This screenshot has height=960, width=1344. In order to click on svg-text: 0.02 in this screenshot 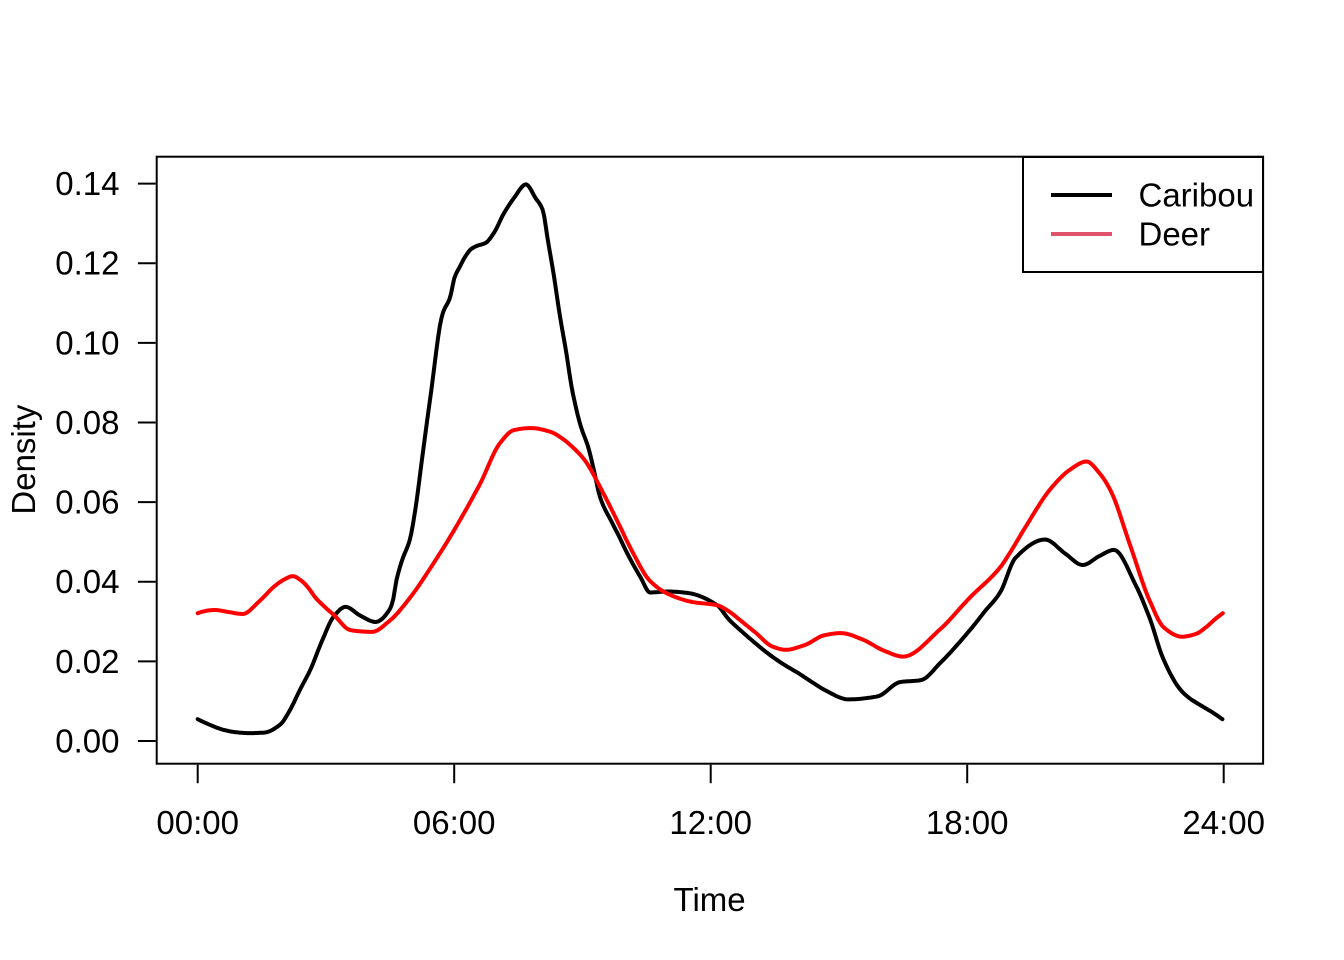, I will do `click(87, 661)`.